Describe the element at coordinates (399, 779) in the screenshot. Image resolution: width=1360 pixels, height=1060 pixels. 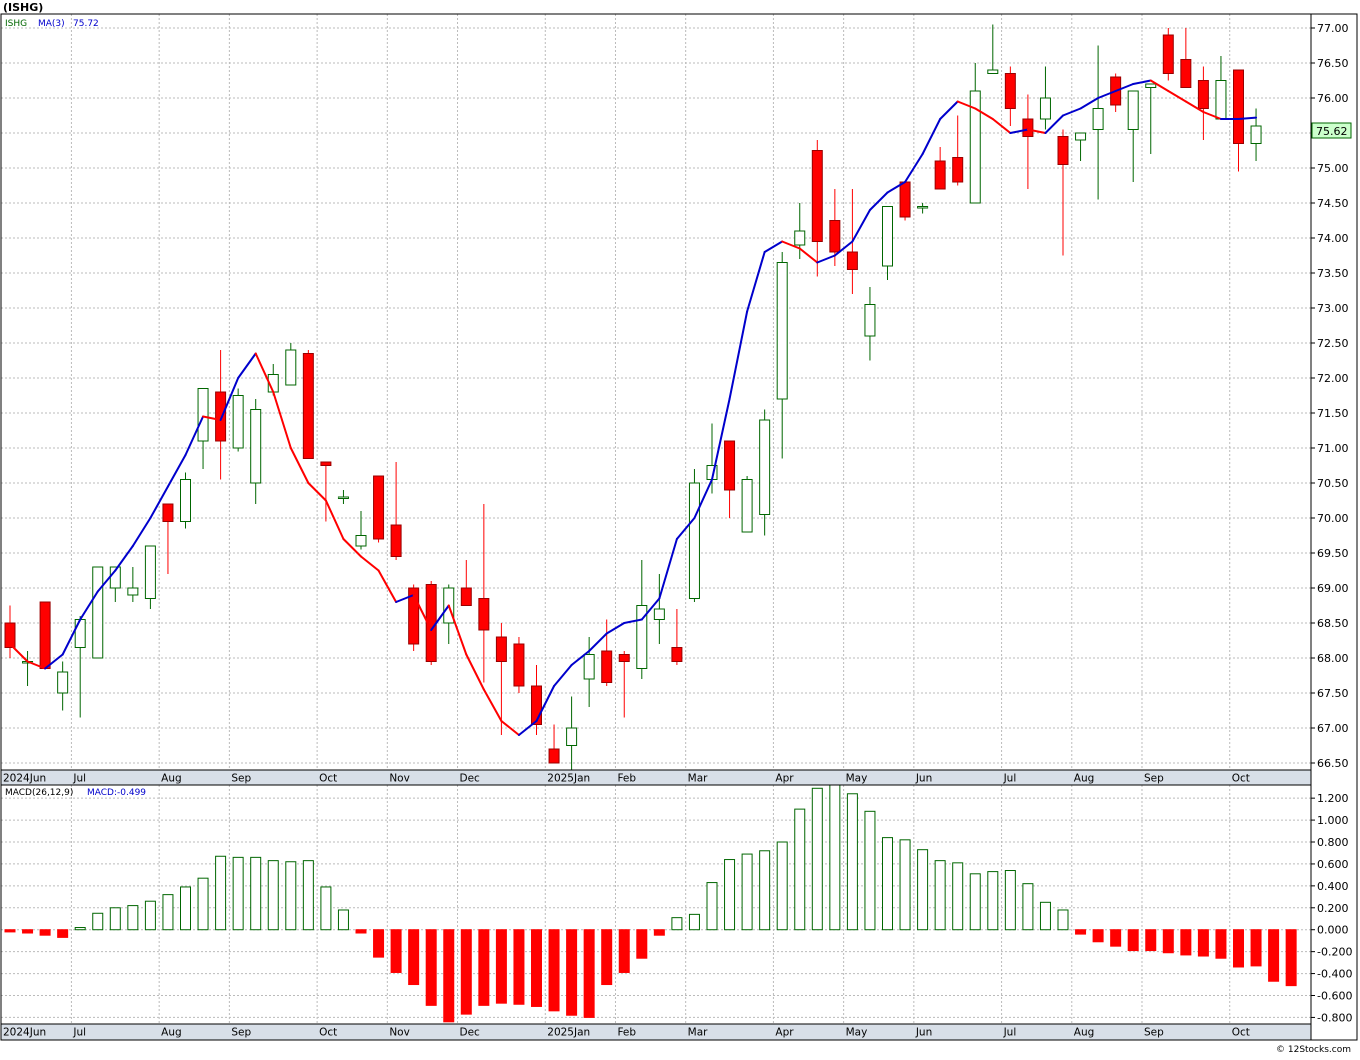
I see `month-label: Nov` at that location.